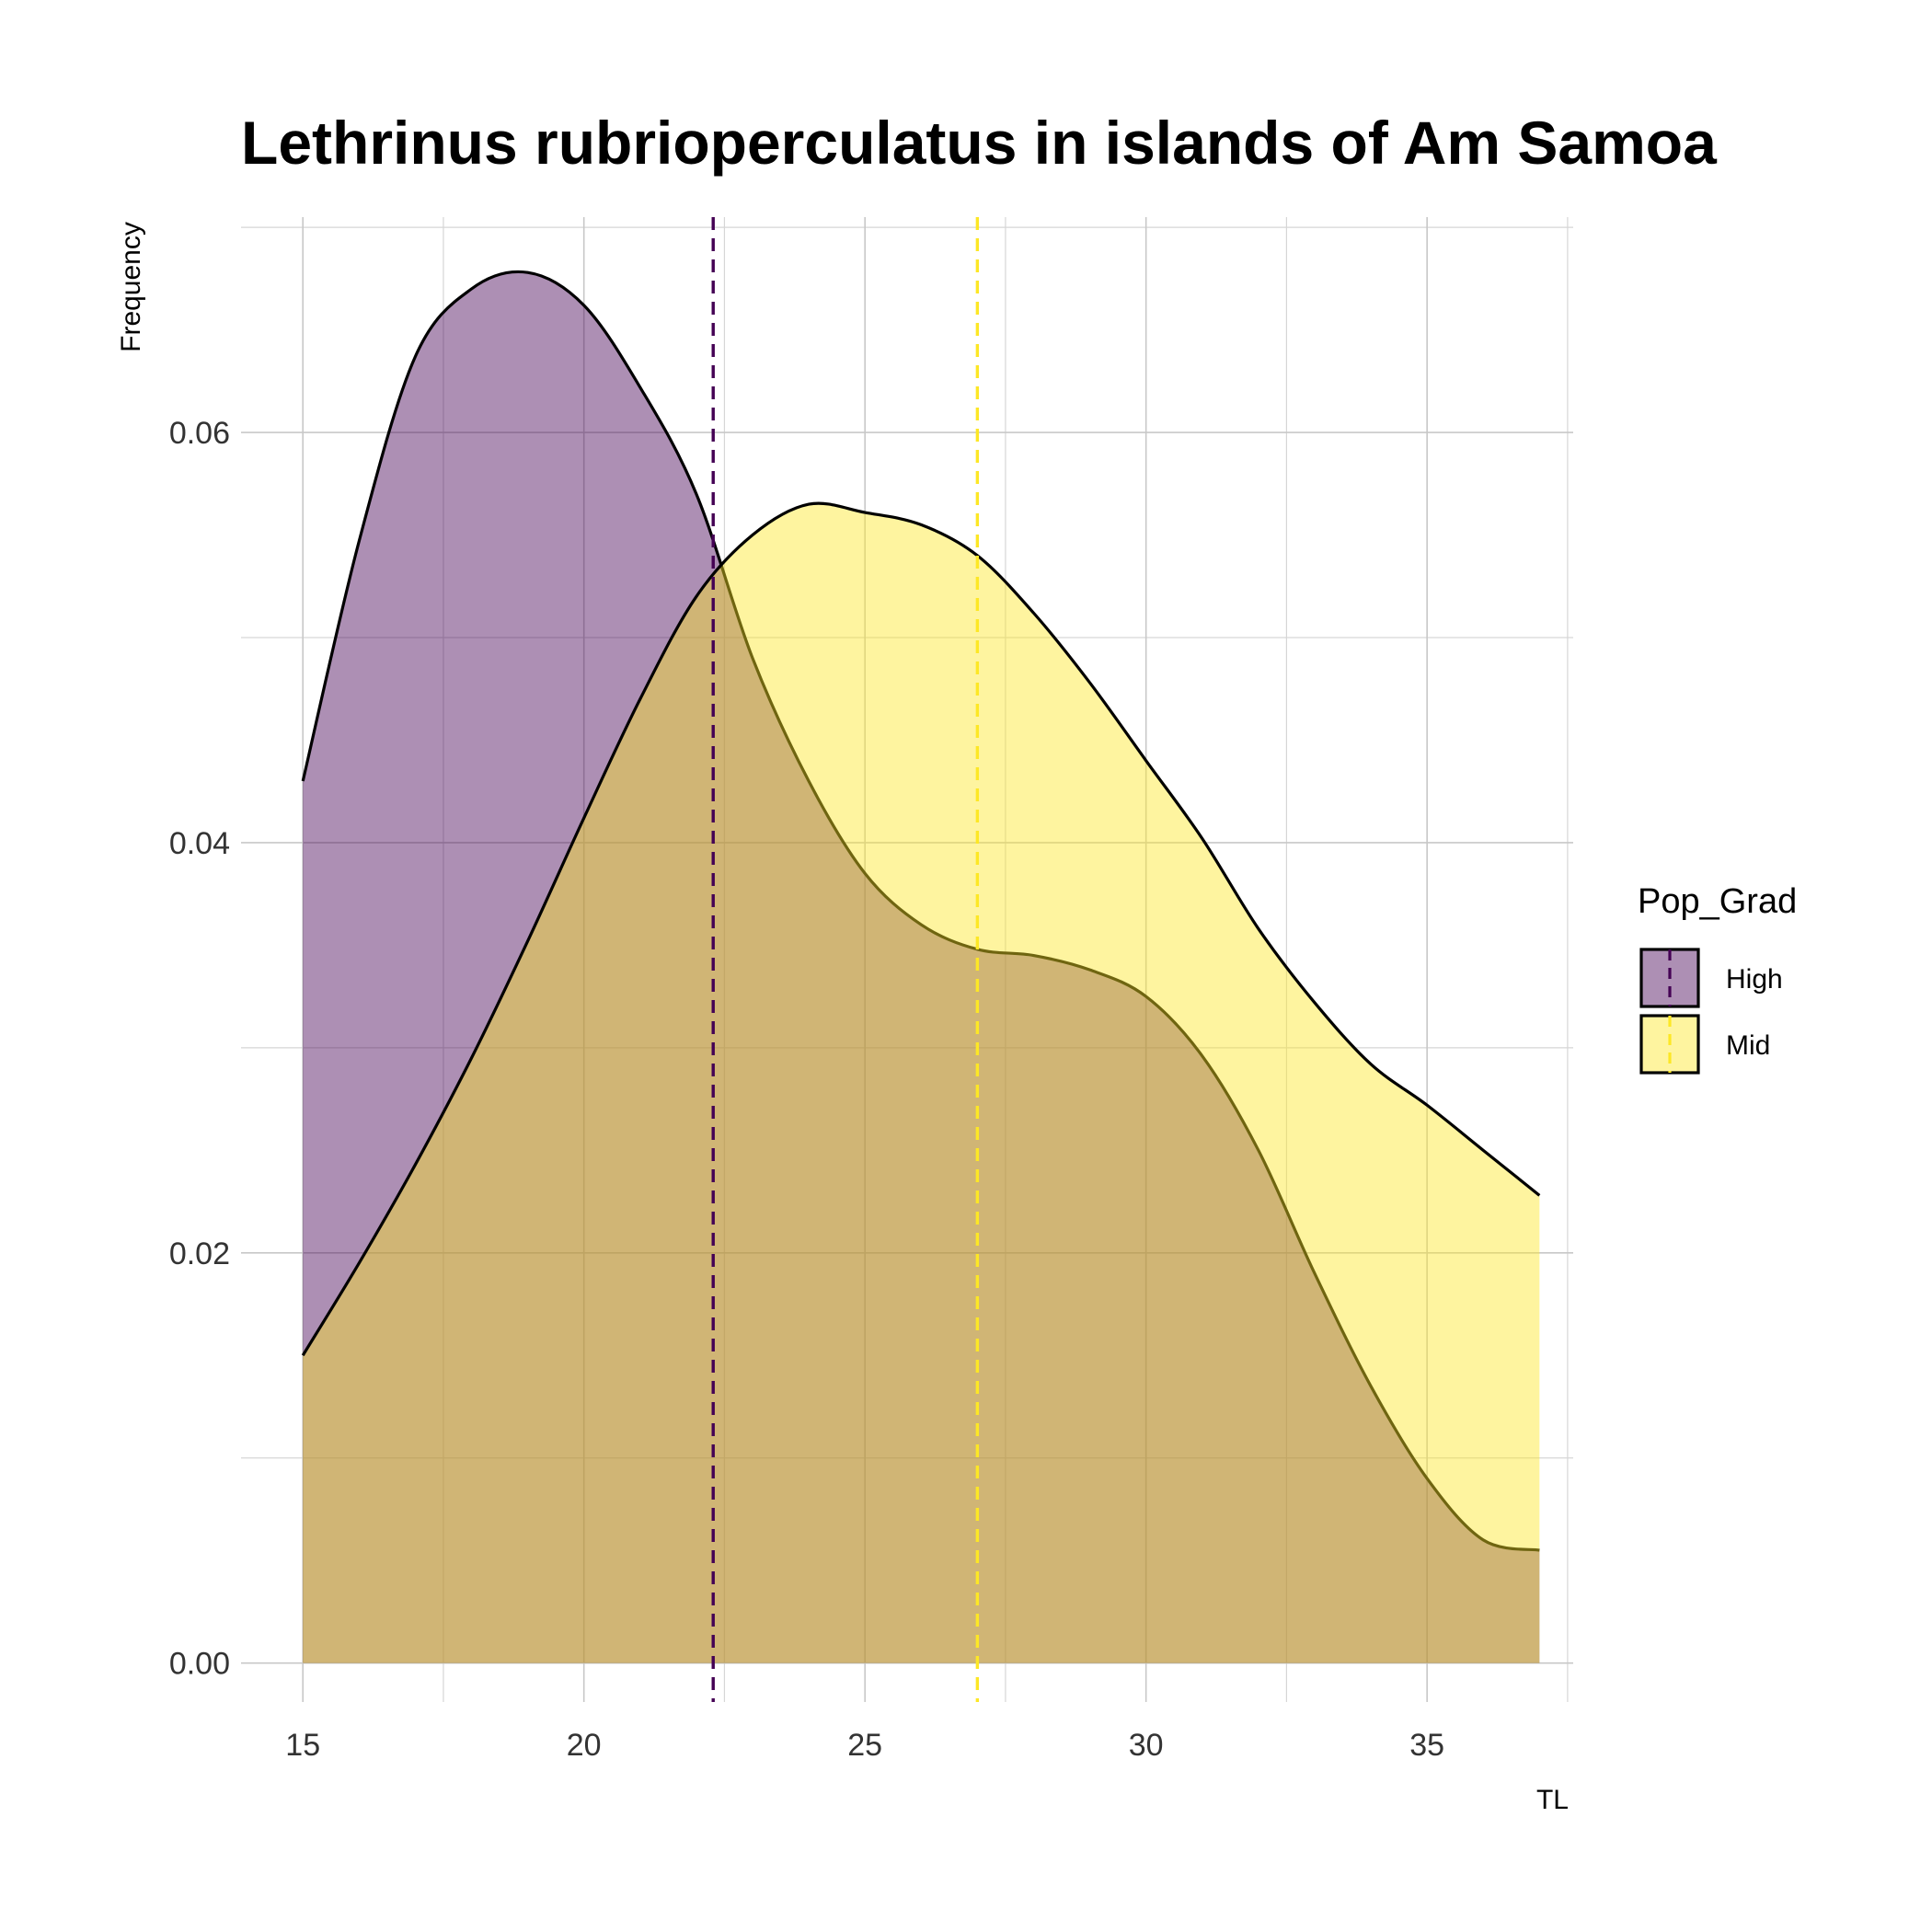 This screenshot has height=1932, width=1932. What do you see at coordinates (1754, 979) in the screenshot?
I see `legend-label-high: High` at bounding box center [1754, 979].